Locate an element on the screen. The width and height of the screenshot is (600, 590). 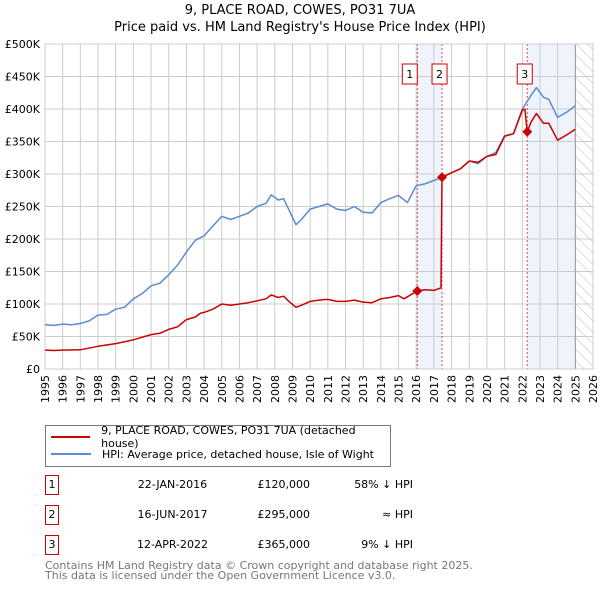
transaction-row: 3 12-APR-2022 £365,000 9% ↓ HPI is located at coordinates (322, 545).